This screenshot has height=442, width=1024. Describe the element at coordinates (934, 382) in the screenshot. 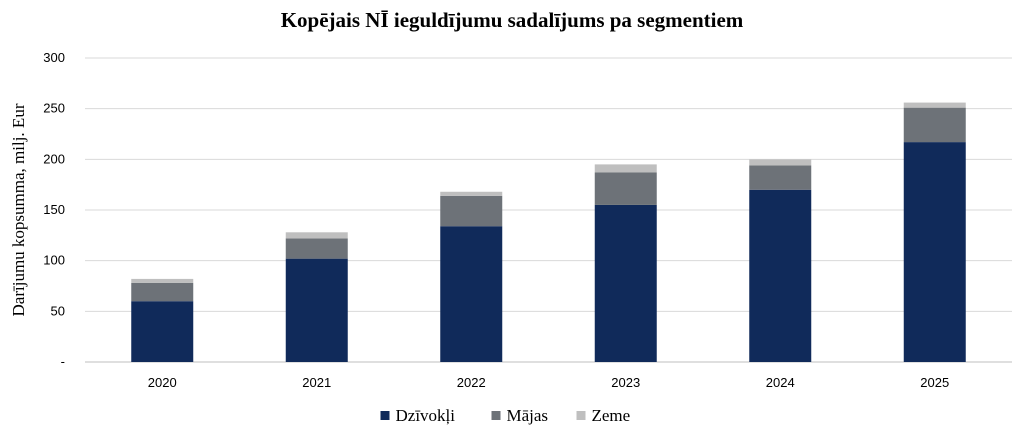

I see `x-tick-label: 2025` at that location.